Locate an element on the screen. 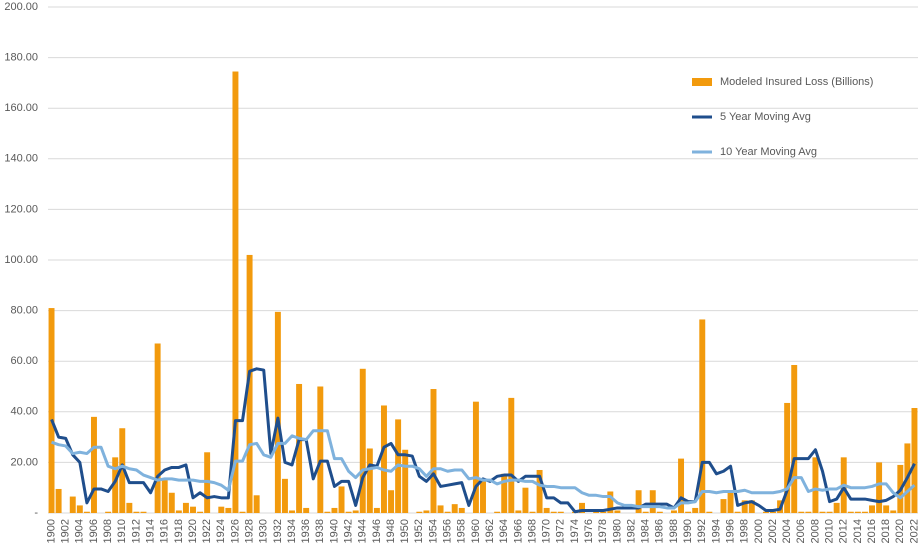 Image resolution: width=923 pixels, height=554 pixels. y-tick-label: 80.00 is located at coordinates (24, 311).